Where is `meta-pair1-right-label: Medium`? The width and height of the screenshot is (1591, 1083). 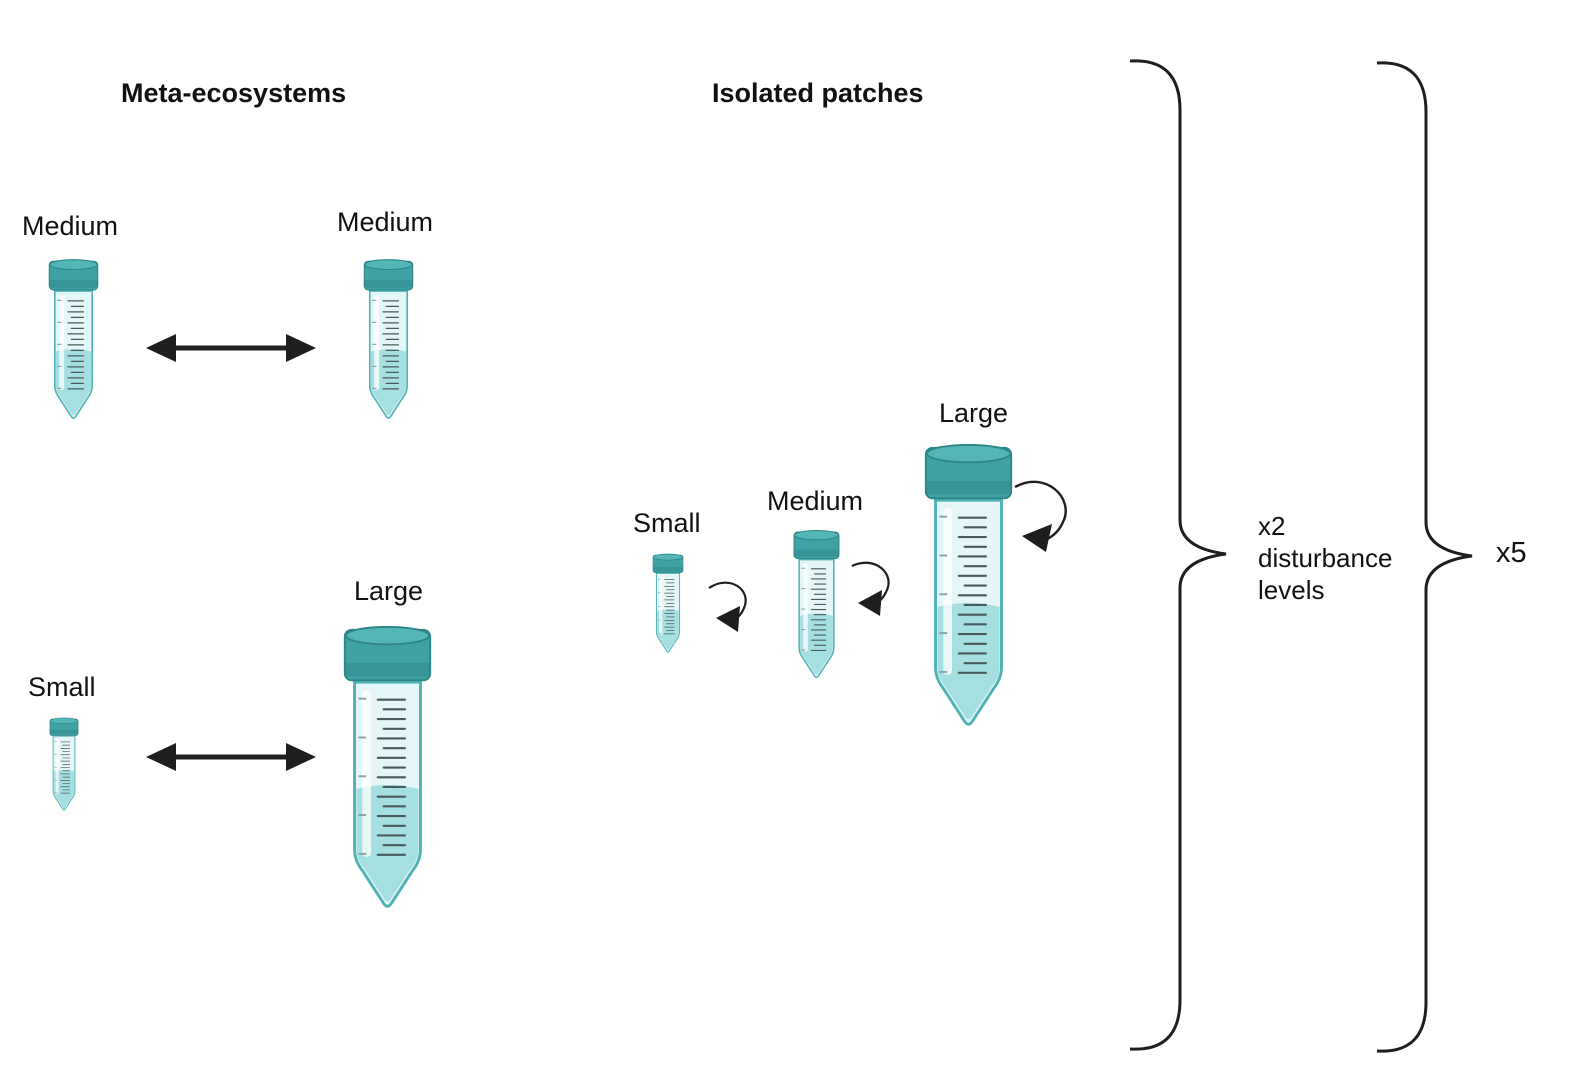 meta-pair1-right-label: Medium is located at coordinates (385, 222).